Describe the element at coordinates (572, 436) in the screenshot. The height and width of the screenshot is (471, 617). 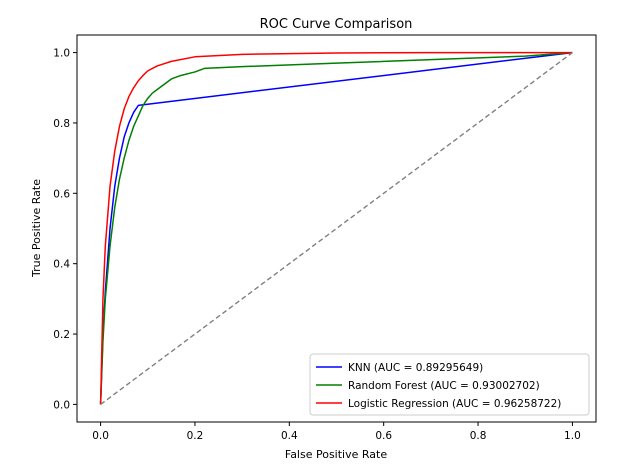
I see `x-tick-label: 1.0` at that location.